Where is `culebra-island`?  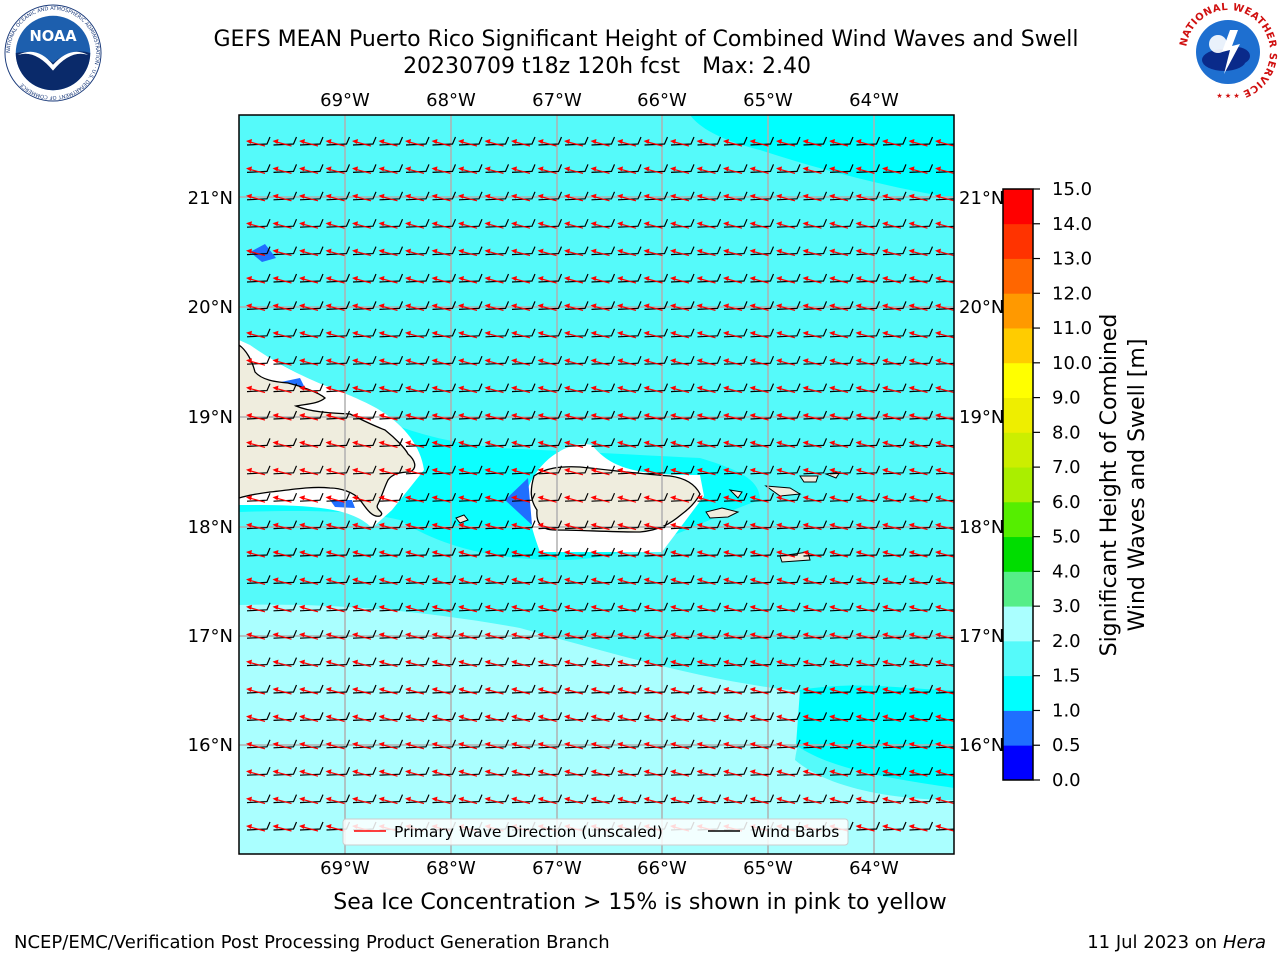 culebra-island is located at coordinates (735, 494).